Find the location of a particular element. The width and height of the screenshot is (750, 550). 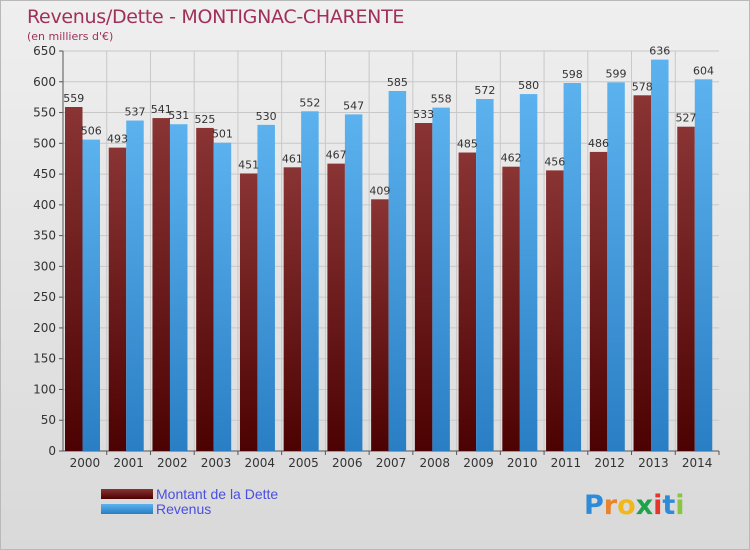

bar-revenus-2008 is located at coordinates (441, 279).